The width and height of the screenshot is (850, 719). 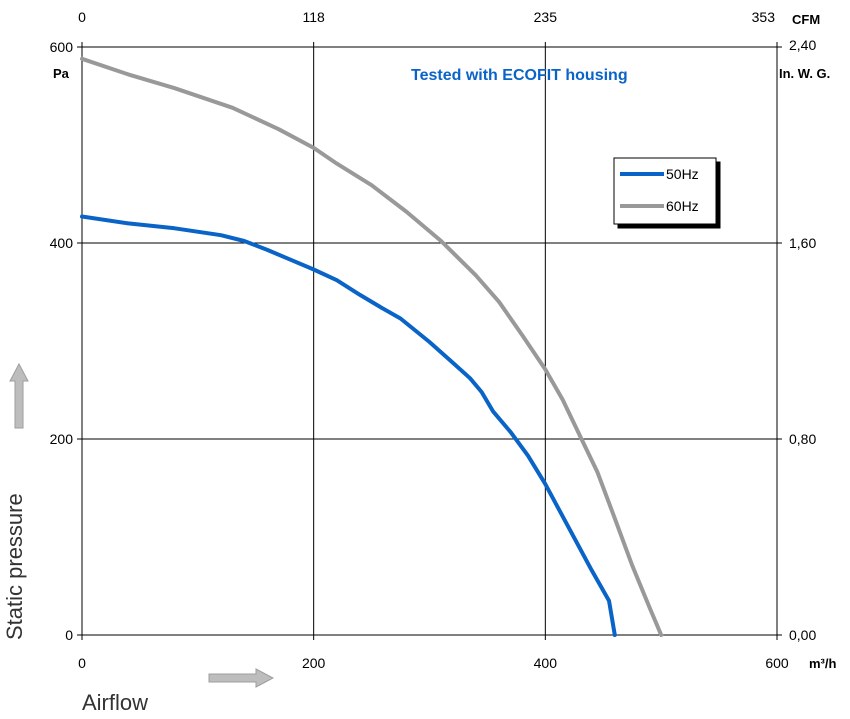 I want to click on legend-label-50hz: 50Hz, so click(x=682, y=174).